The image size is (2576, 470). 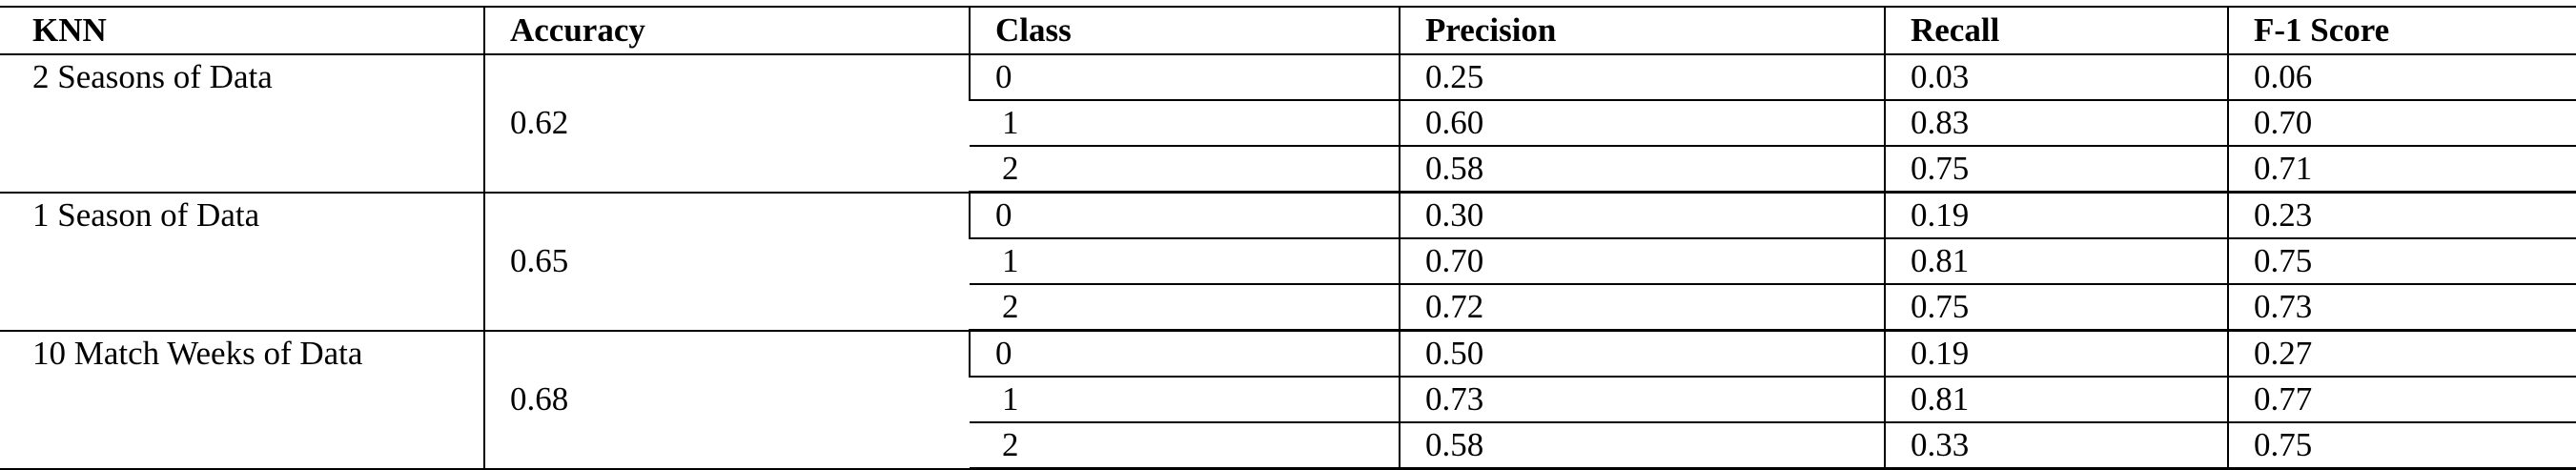 What do you see at coordinates (1642, 215) in the screenshot?
I see `table-cell: 0.30` at bounding box center [1642, 215].